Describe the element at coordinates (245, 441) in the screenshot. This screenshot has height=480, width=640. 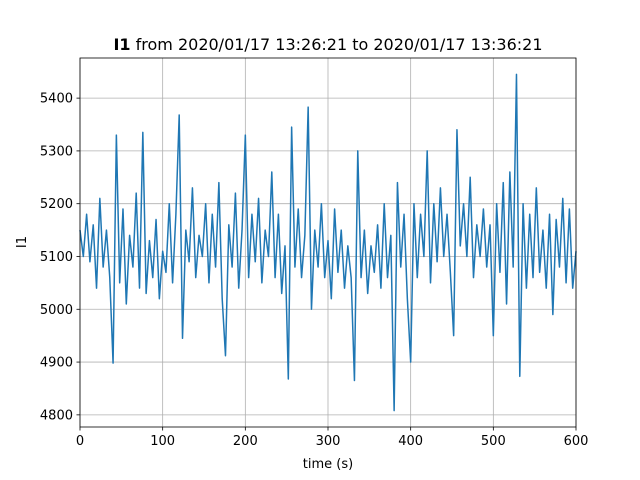
I see `x-tick-label: 200` at that location.